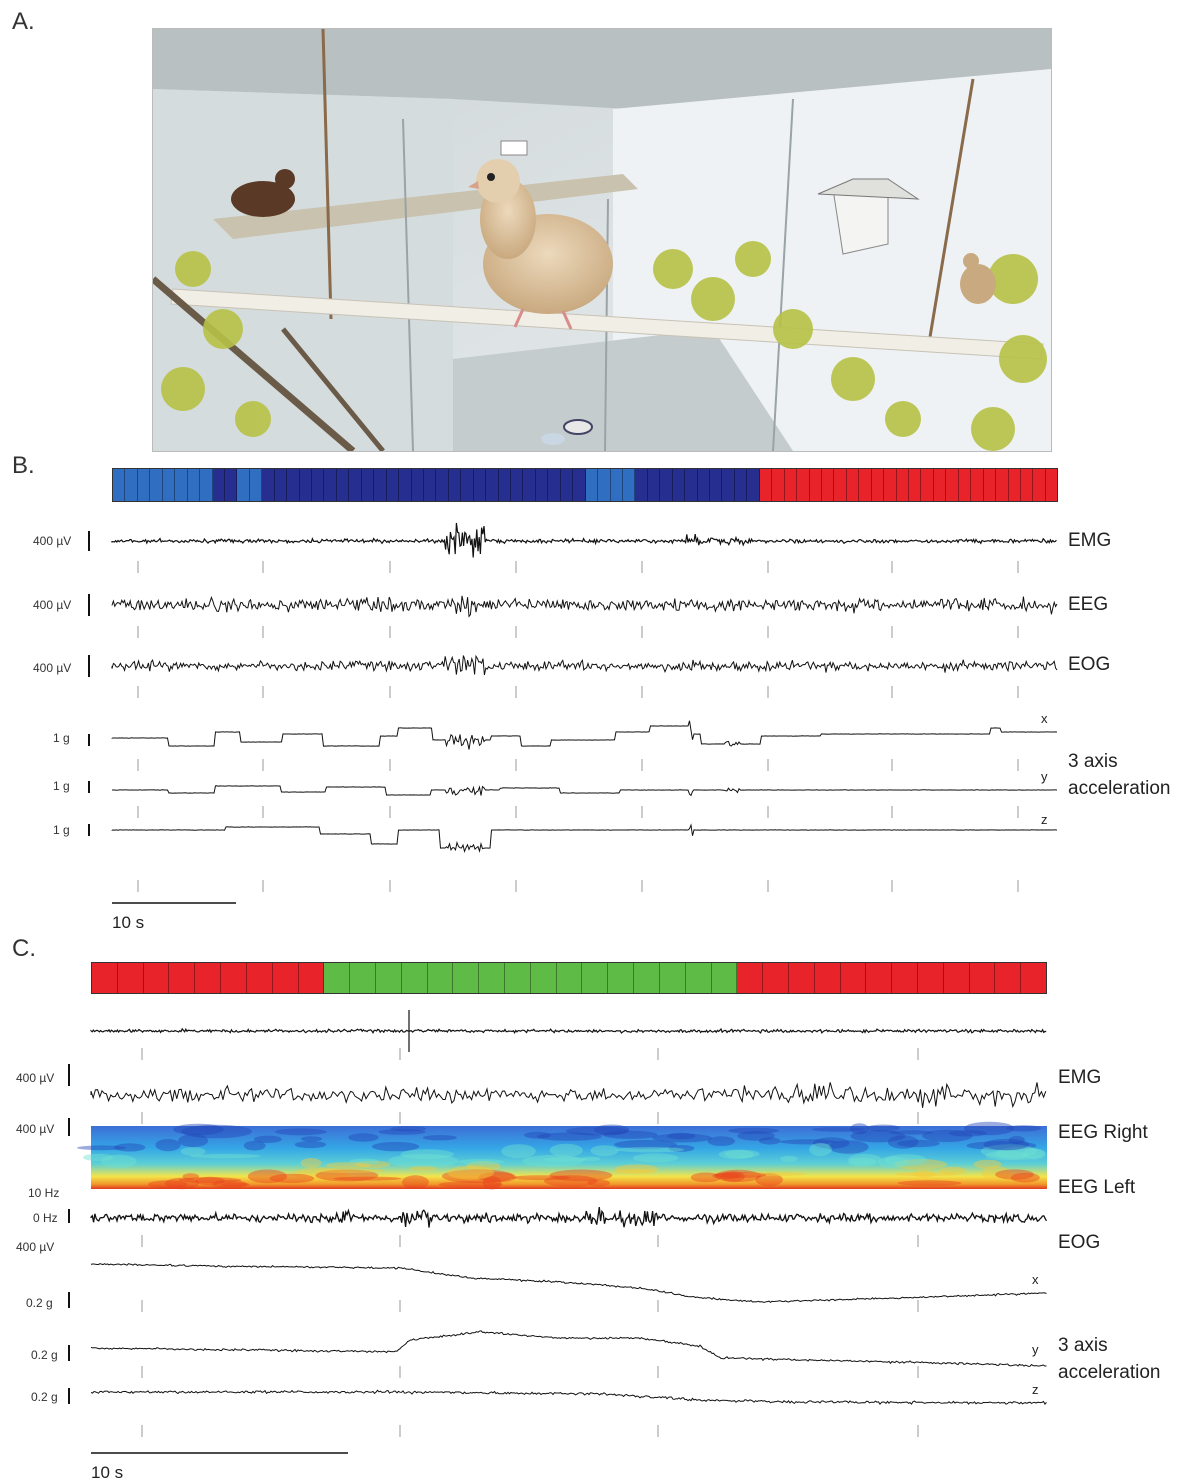 The width and height of the screenshot is (1190, 1483). I want to click on emg-trace-c, so click(568, 1031).